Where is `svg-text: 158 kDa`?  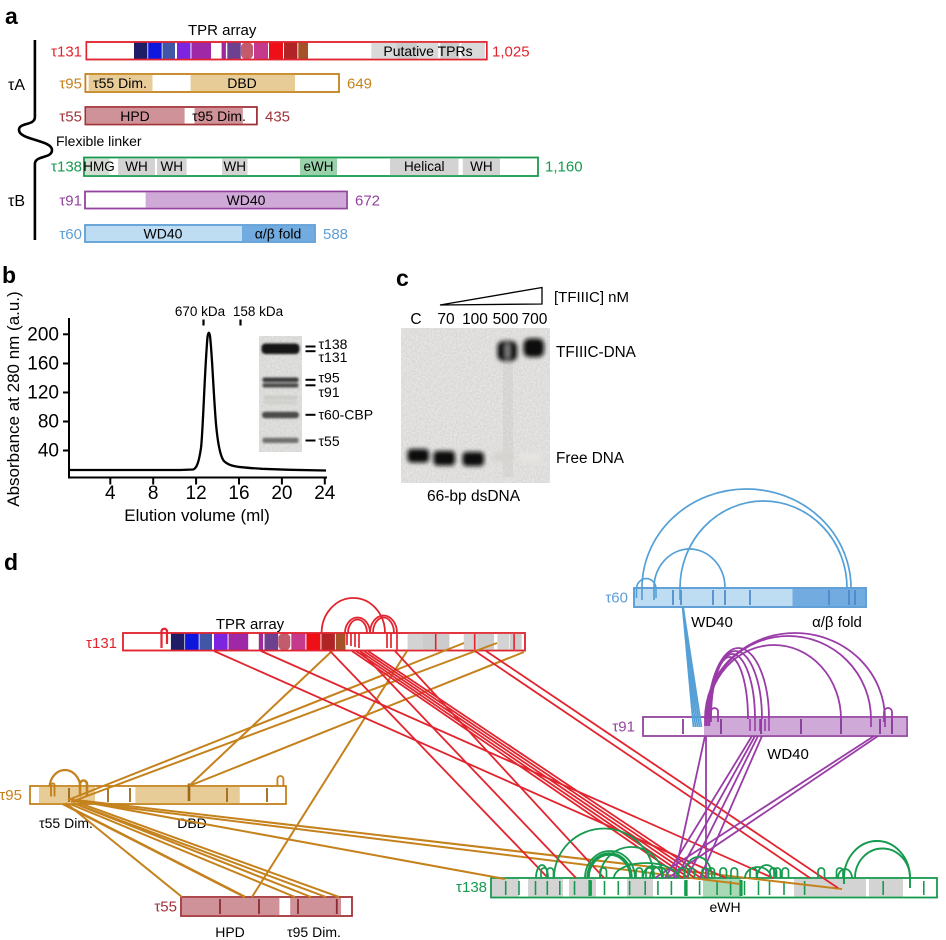 svg-text: 158 kDa is located at coordinates (258, 311).